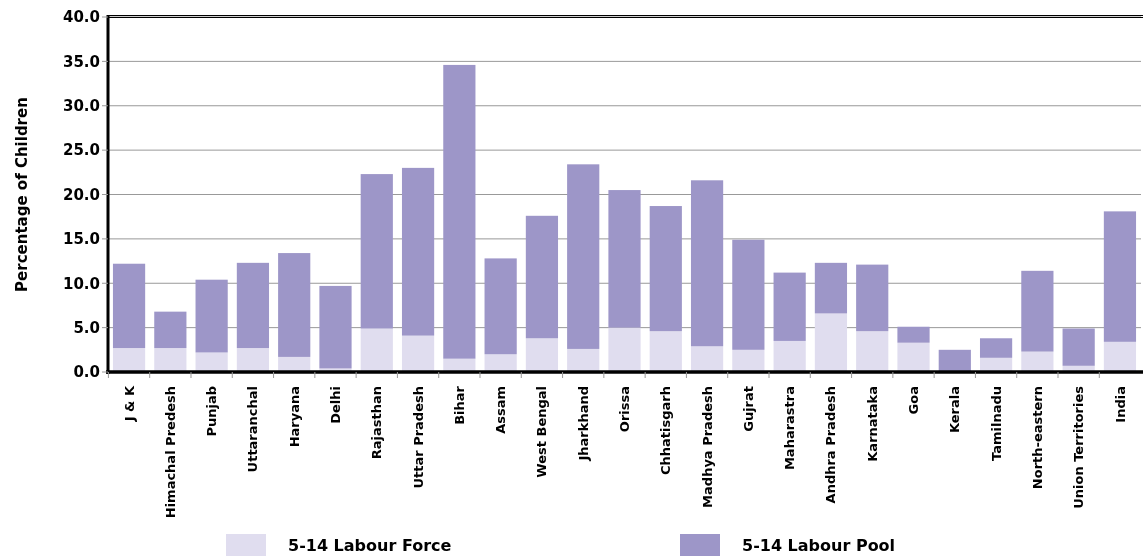 The height and width of the screenshot is (557, 1143). I want to click on x-tick-label: Kerala, so click(955, 410).